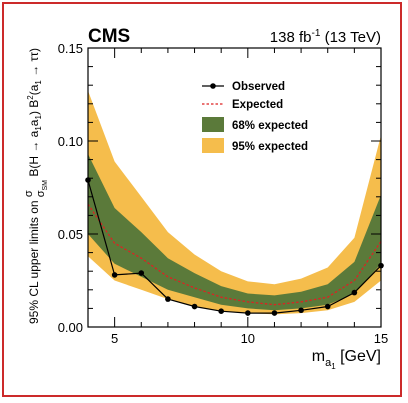 The width and height of the screenshot is (408, 403). What do you see at coordinates (353, 37) in the screenshot?
I see `energy-value: (13 TeV)` at bounding box center [353, 37].